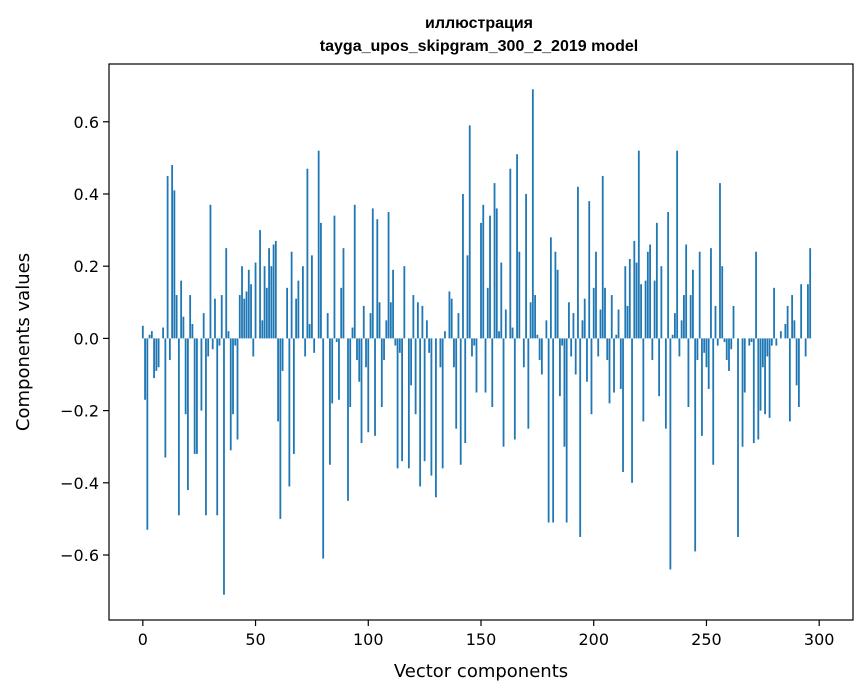 The image size is (867, 696). I want to click on x-tick-label: 150, so click(481, 639).